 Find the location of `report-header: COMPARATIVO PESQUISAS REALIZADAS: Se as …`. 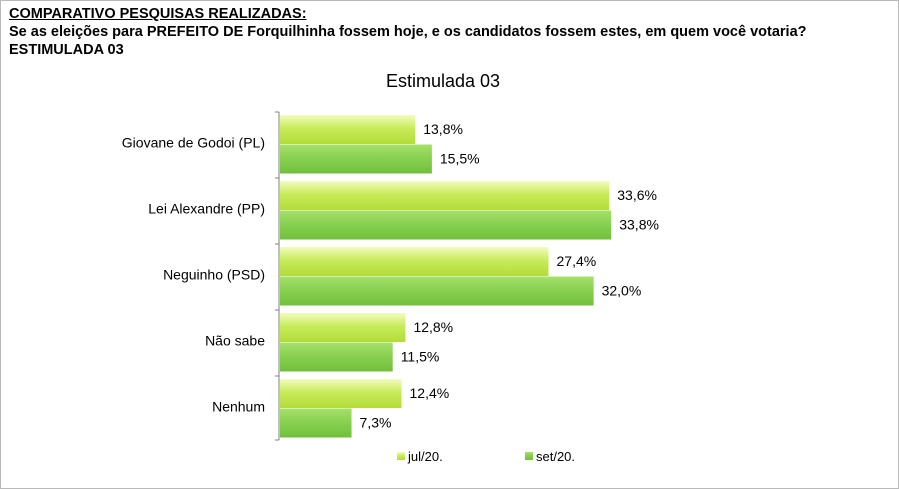

report-header: COMPARATIVO PESQUISAS REALIZADAS: Se as … is located at coordinates (449, 32).